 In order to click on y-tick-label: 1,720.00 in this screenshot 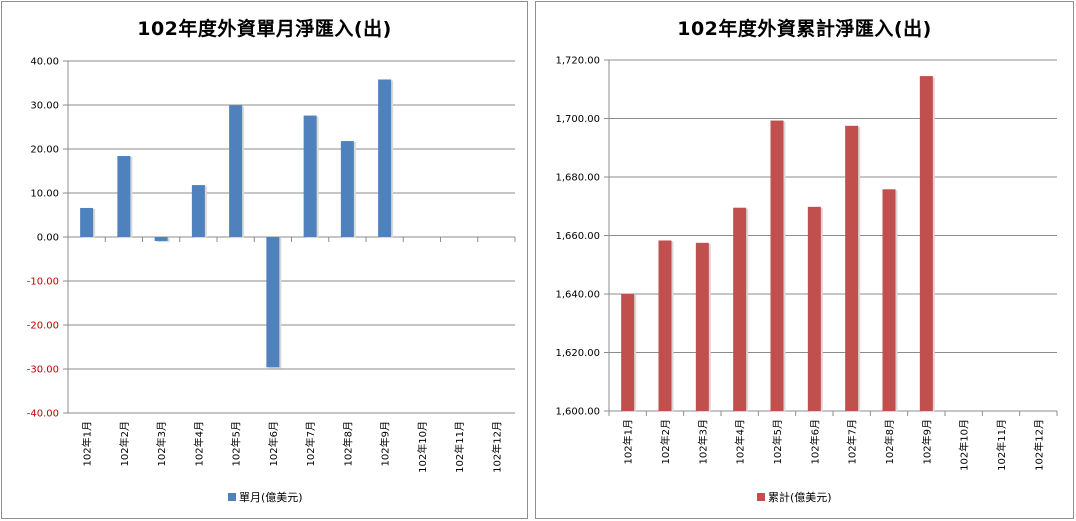, I will do `click(577, 61)`.